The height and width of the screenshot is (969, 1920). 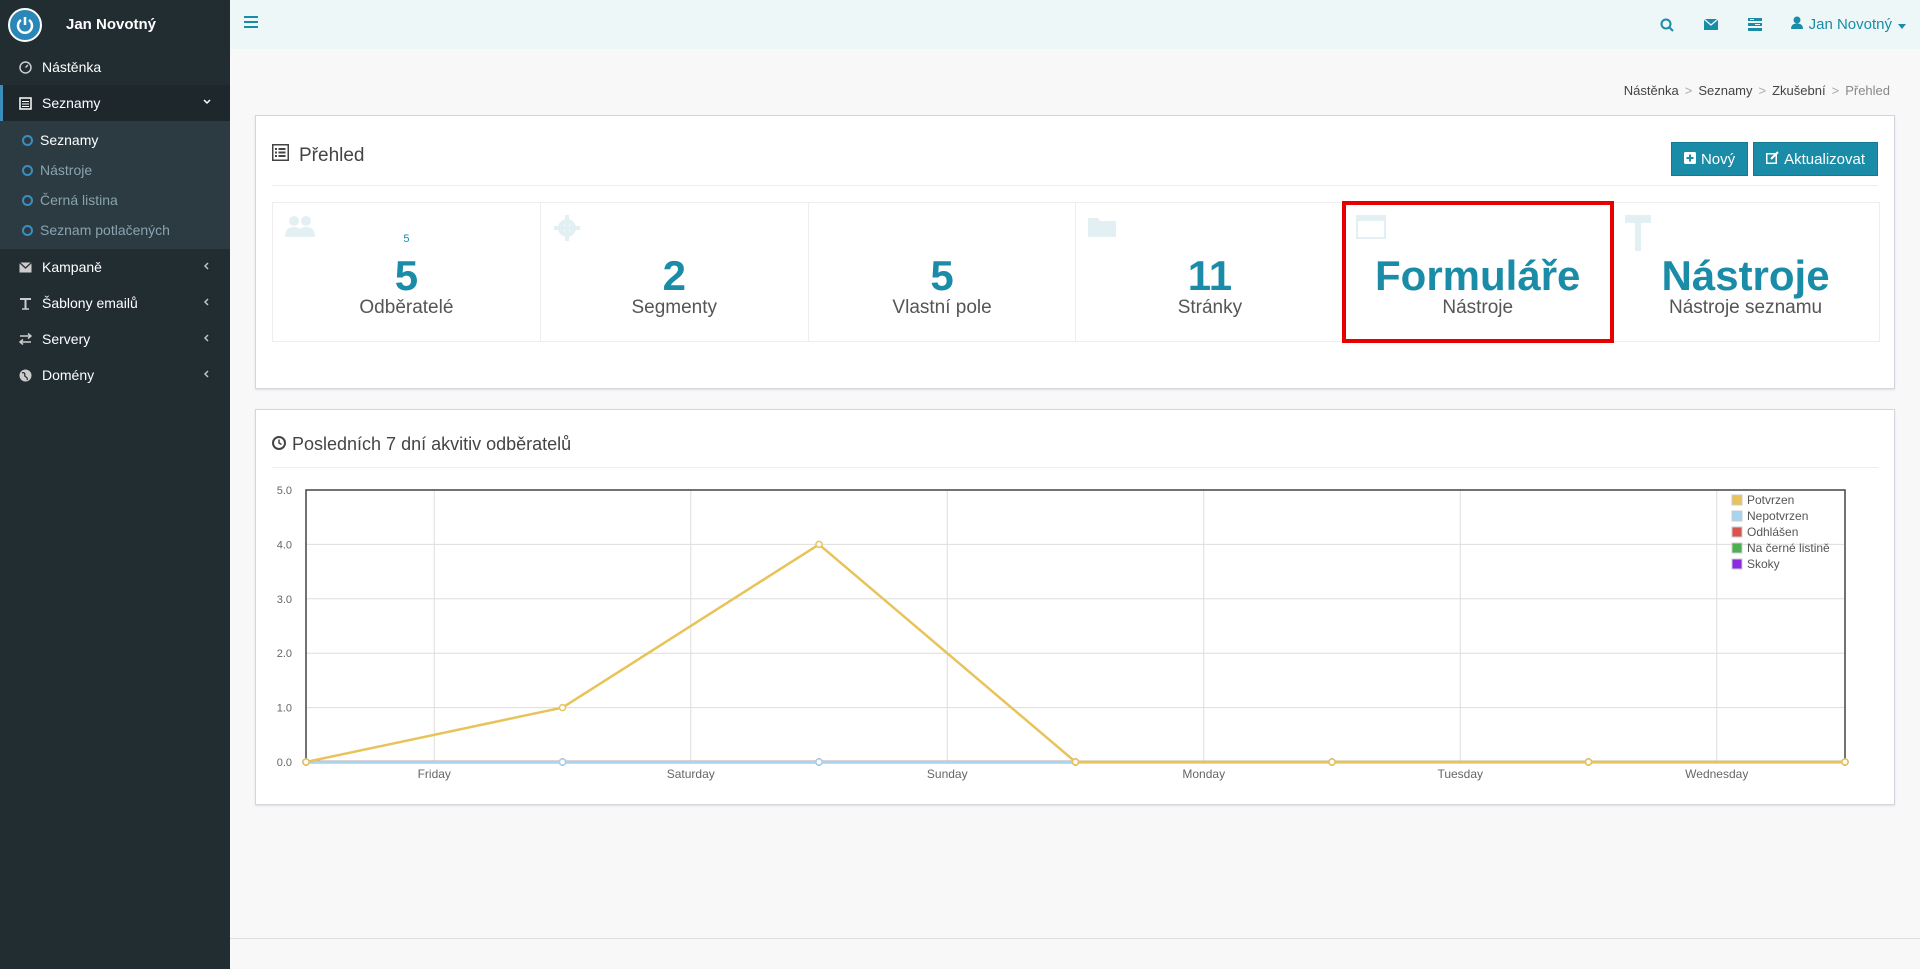 I want to click on y-tick-label: 0.0, so click(x=284, y=763).